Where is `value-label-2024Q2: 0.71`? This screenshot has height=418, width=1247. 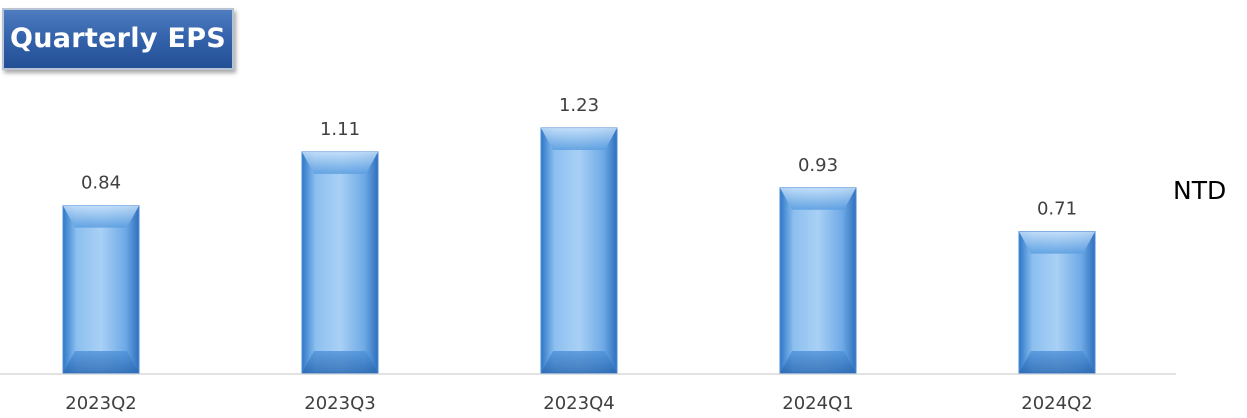 value-label-2024Q2: 0.71 is located at coordinates (1057, 209).